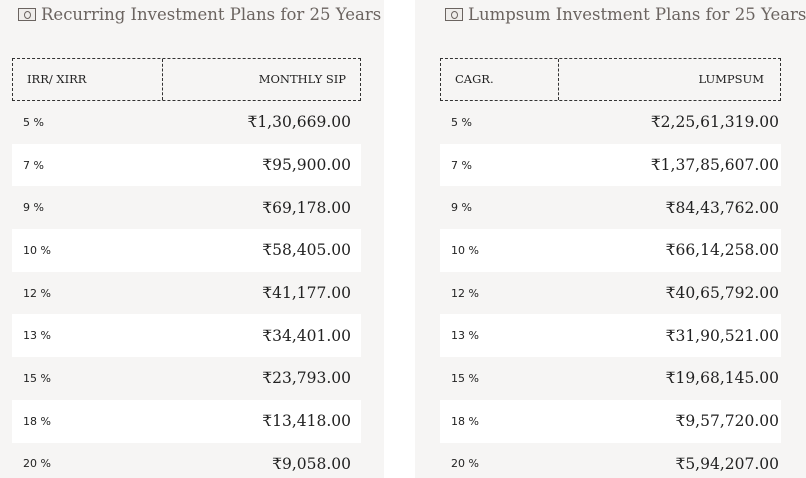 The image size is (806, 478). I want to click on table-row: 20 % ₹9,058.00, so click(186, 460).